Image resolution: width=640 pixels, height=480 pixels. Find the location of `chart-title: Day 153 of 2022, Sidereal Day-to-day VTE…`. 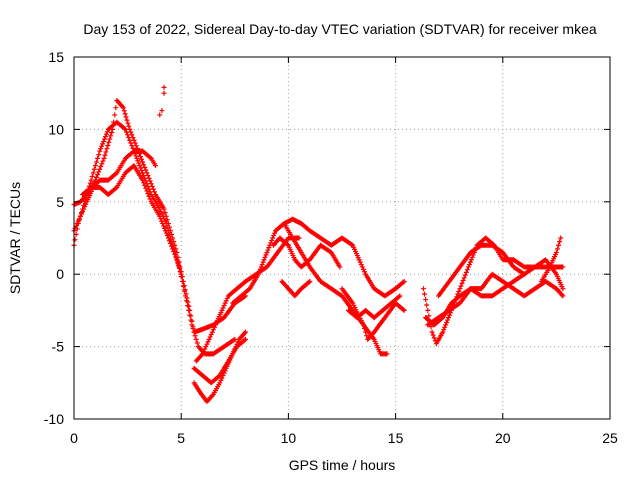

chart-title: Day 153 of 2022, Sidereal Day-to-day VTE… is located at coordinates (339, 29).